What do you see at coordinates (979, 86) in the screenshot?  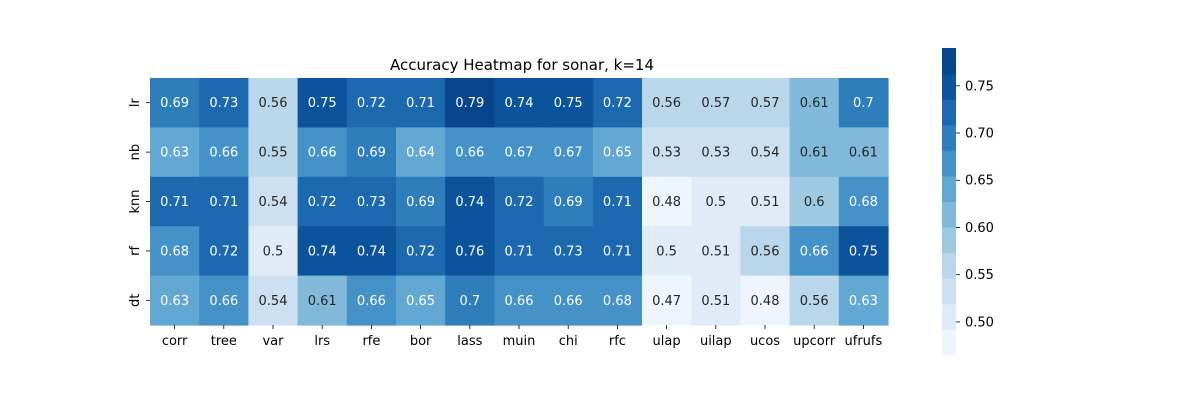 I see `colorbar-tick-label: 0.75` at bounding box center [979, 86].